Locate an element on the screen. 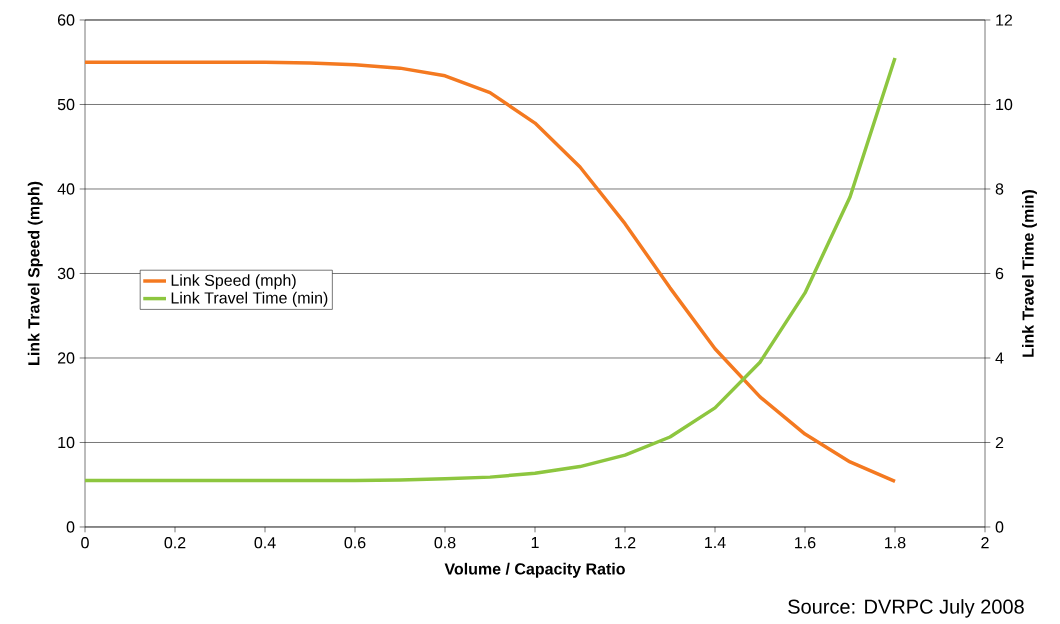 Image resolution: width=1060 pixels, height=624 pixels. y-tick-label: 20 is located at coordinates (66, 358).